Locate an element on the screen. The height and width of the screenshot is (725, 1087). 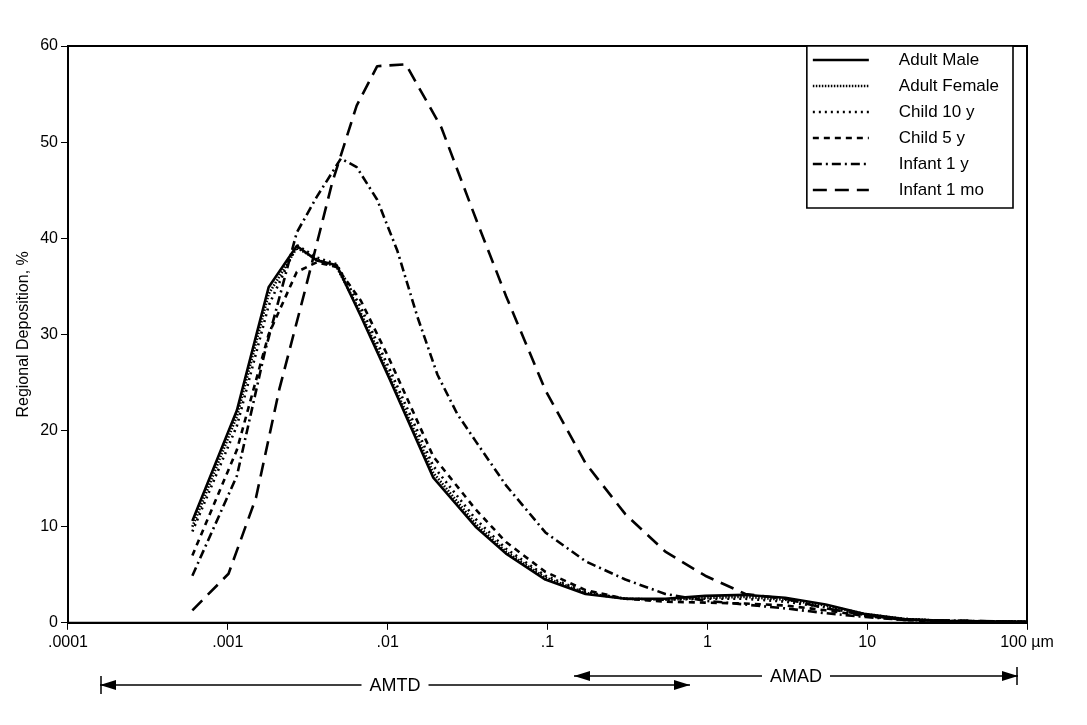
x-tick-label: 10 is located at coordinates (867, 641).